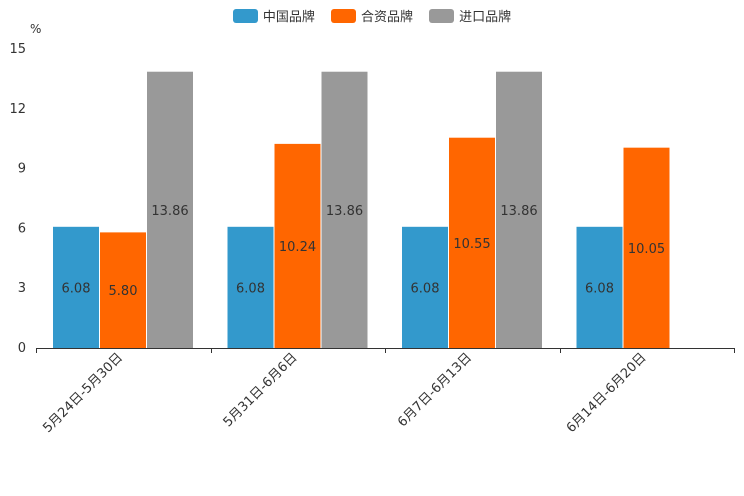  I want to click on bar-value-label: 10.24, so click(297, 247).